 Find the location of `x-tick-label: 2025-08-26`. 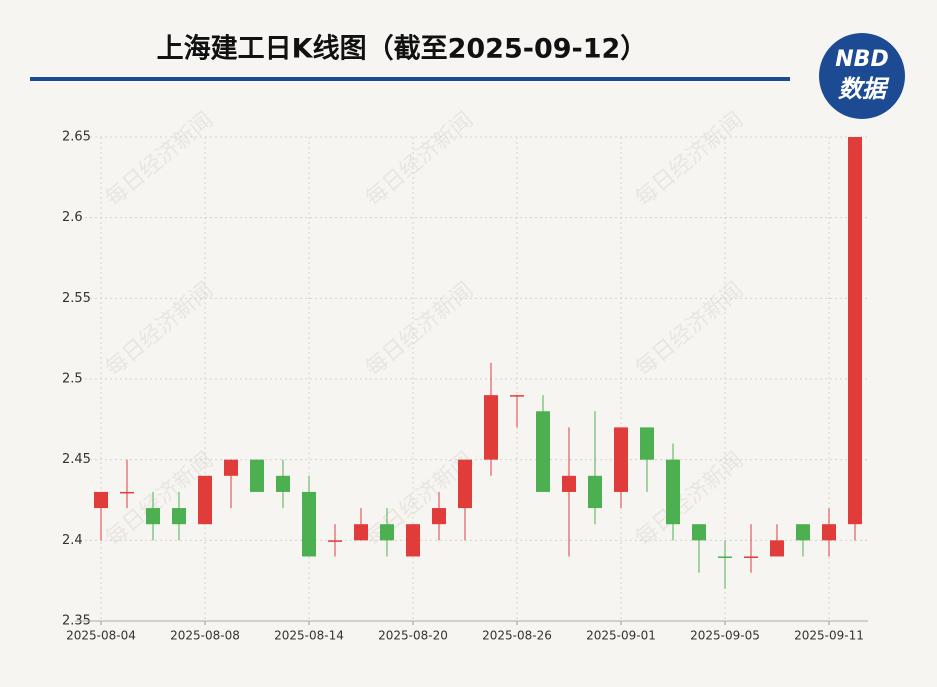

x-tick-label: 2025-08-26 is located at coordinates (517, 636).